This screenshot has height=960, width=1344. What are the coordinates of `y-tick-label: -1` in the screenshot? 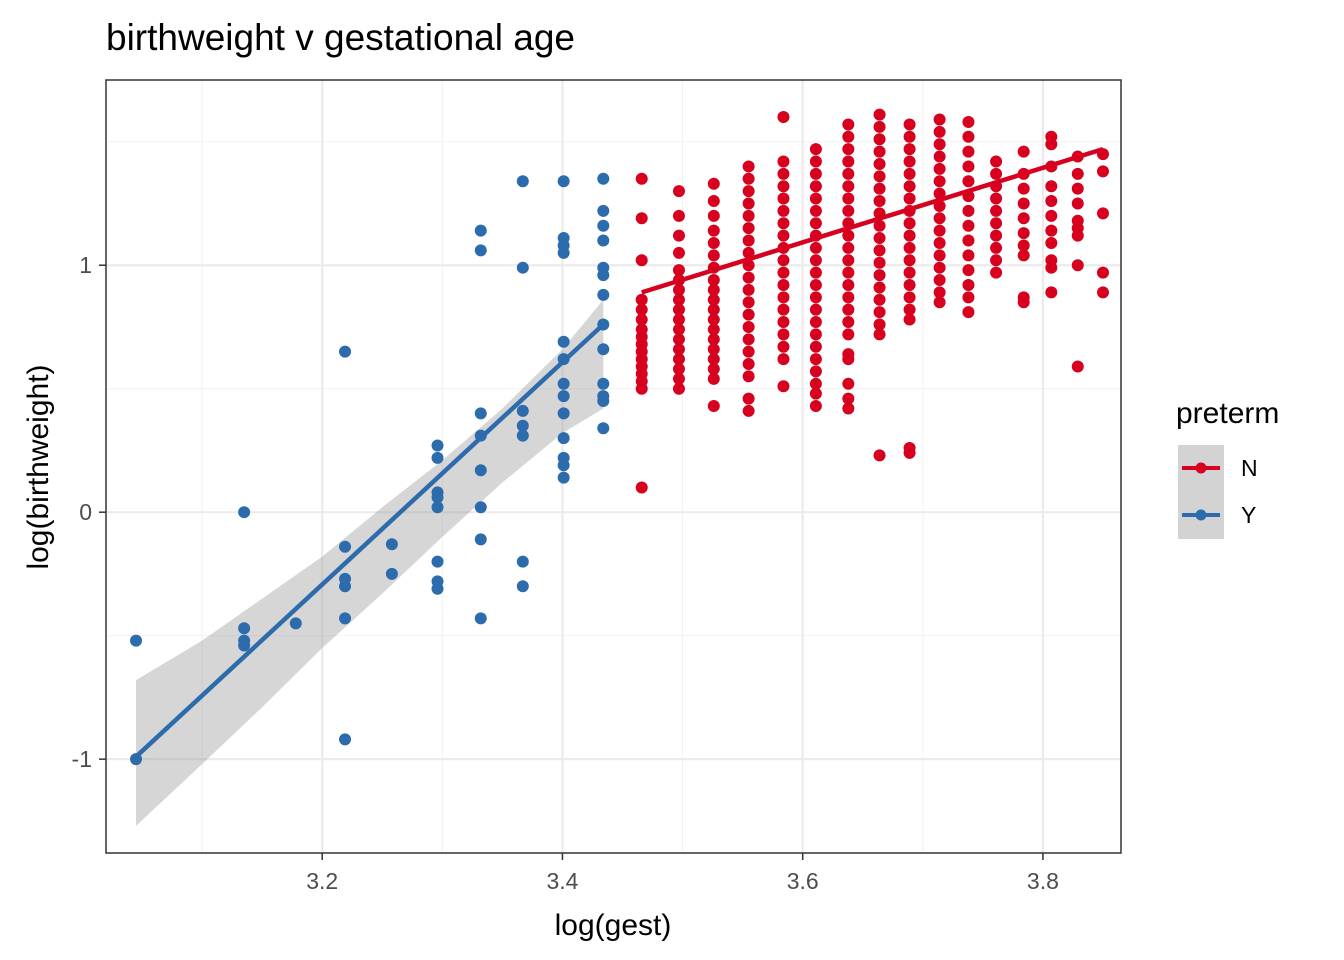 It's located at (82, 759).